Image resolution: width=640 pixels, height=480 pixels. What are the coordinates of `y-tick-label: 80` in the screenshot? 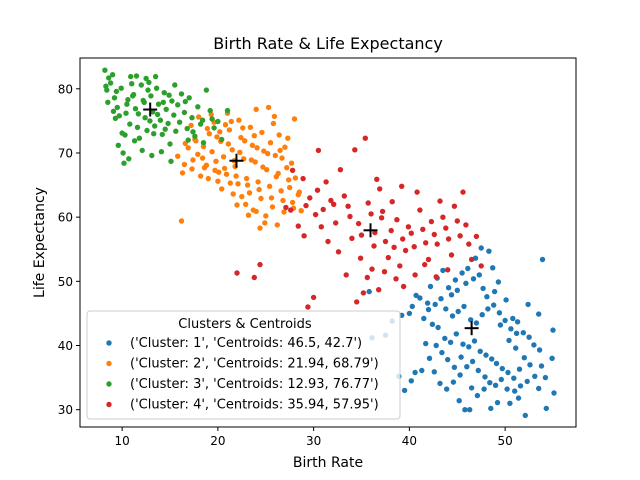 It's located at (65, 89).